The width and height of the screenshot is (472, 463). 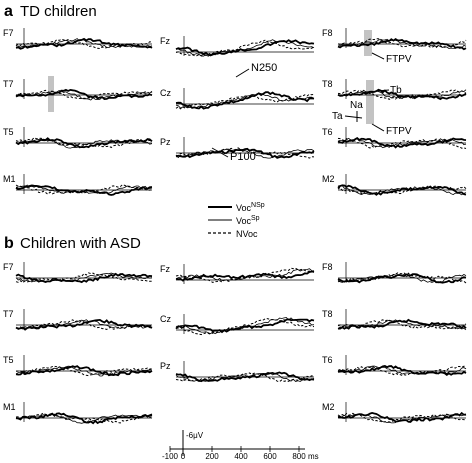 I want to click on panel-a-heading: a TD children, so click(x=50, y=11).